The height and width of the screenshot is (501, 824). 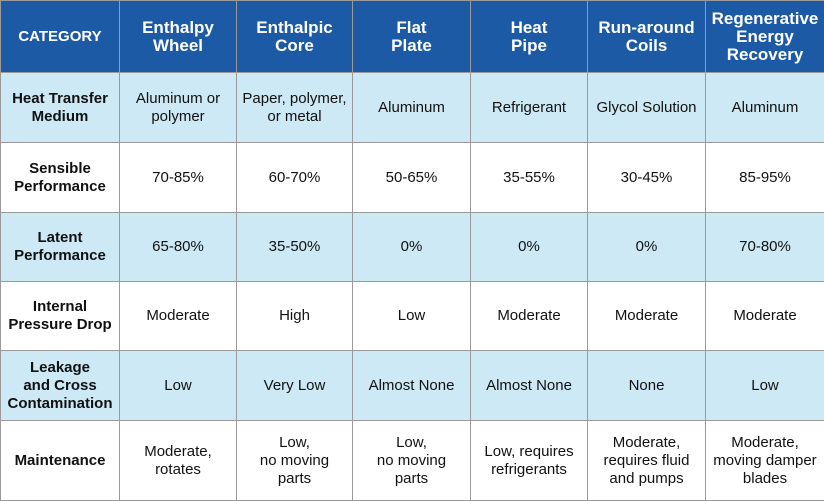 I want to click on table-cell: Refrigerant, so click(x=529, y=108).